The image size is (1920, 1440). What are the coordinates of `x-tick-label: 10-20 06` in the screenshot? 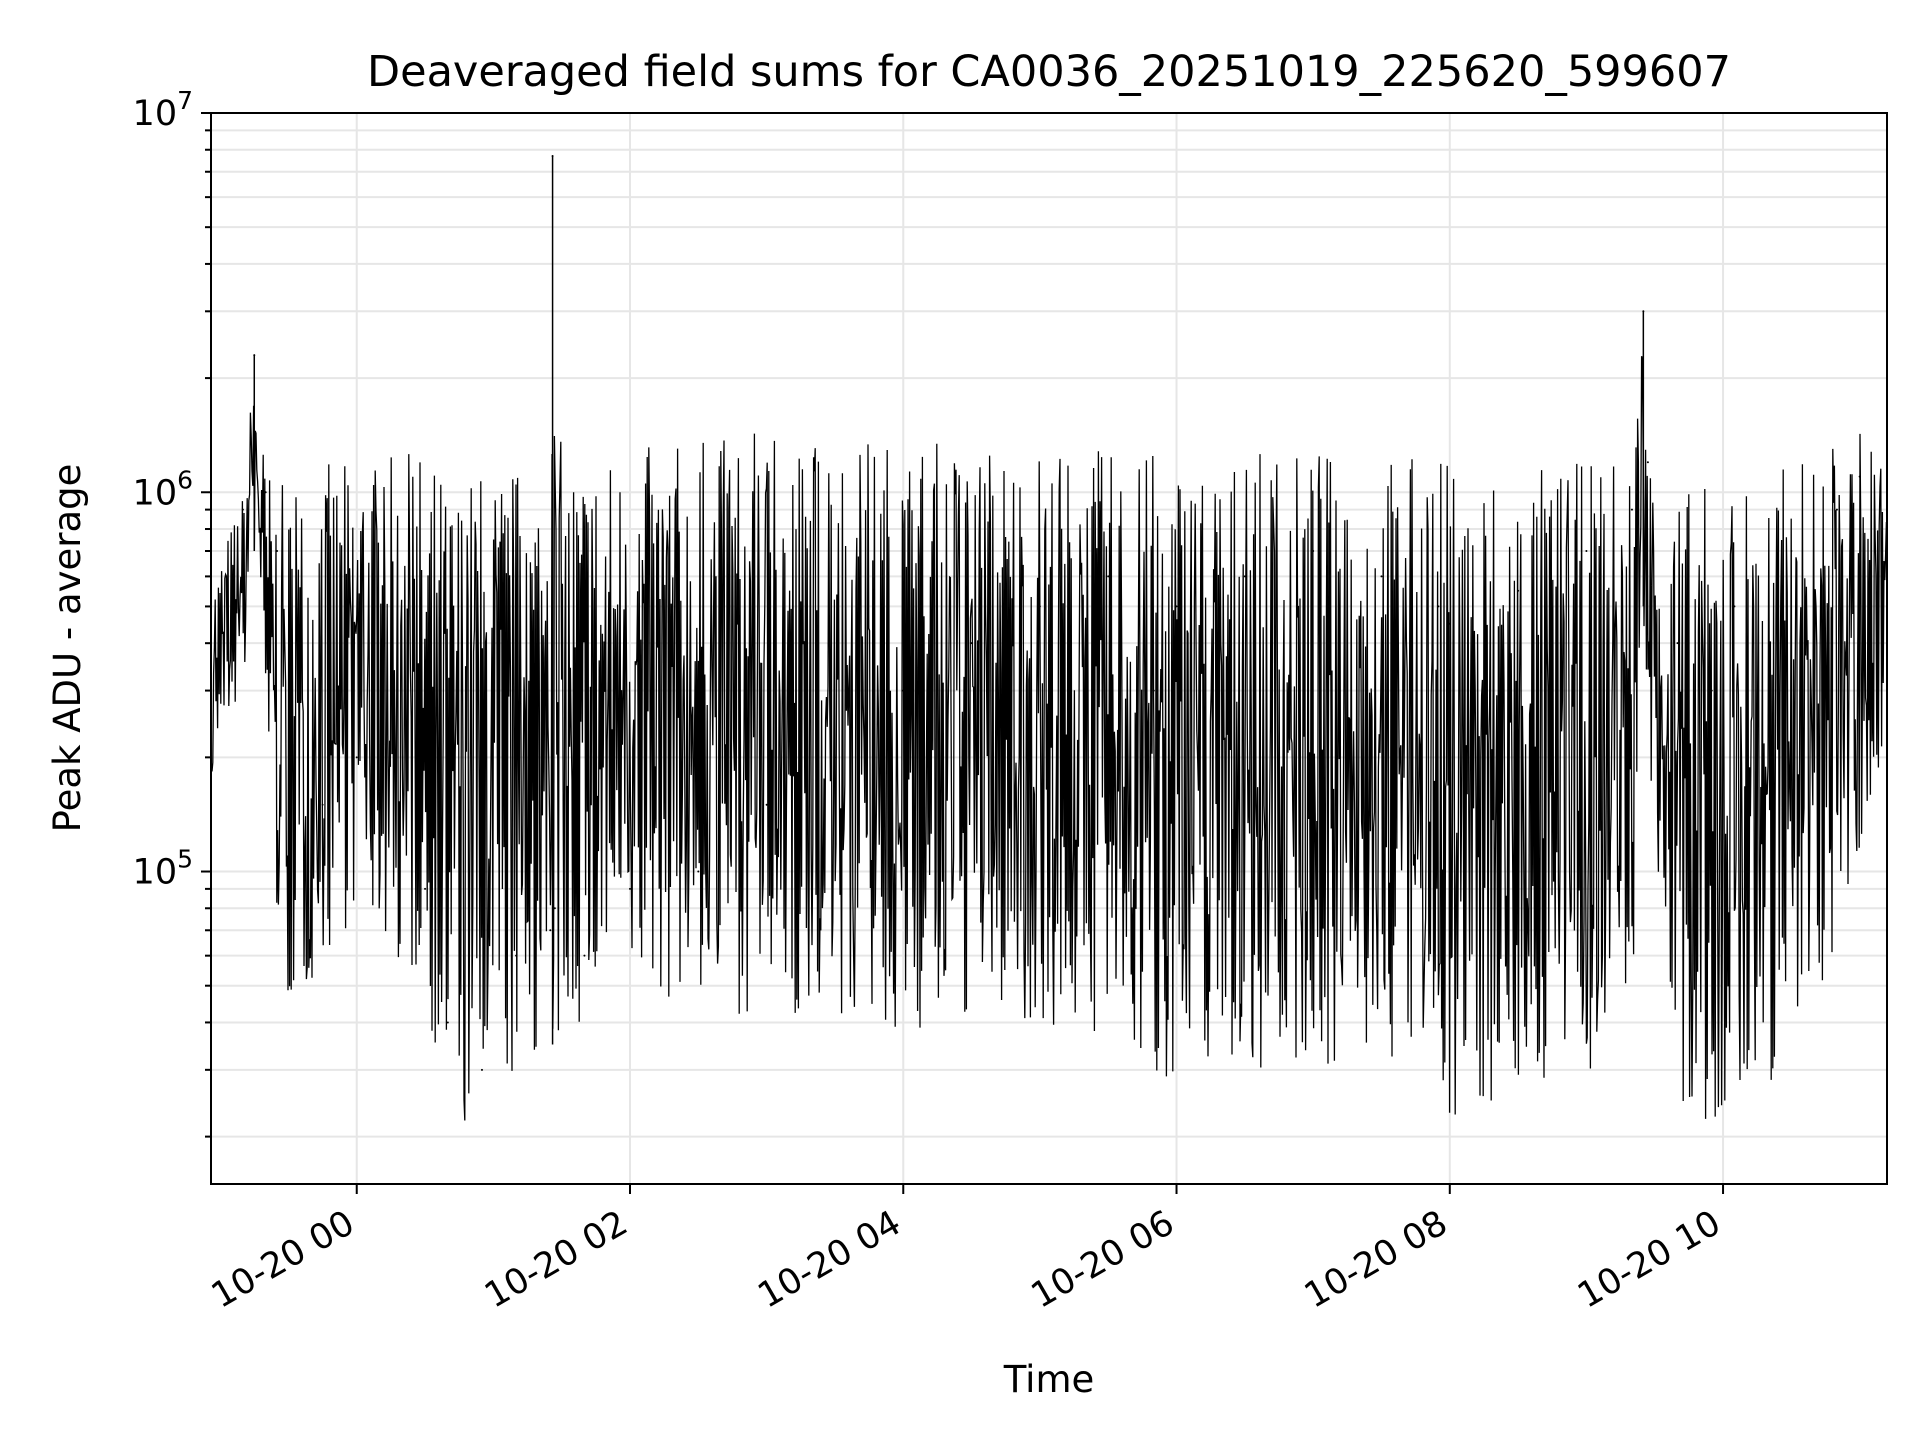 It's located at (1103, 1259).